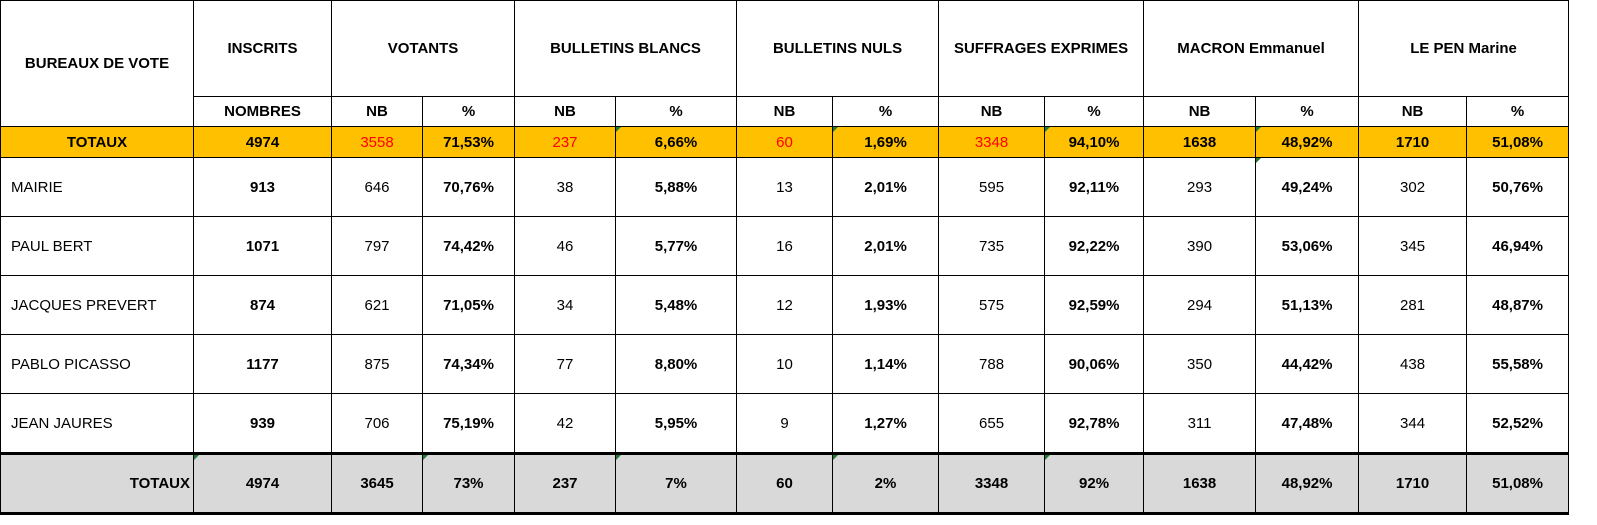  Describe the element at coordinates (1307, 305) in the screenshot. I see `bureau-macron-pct: 51,13%` at that location.